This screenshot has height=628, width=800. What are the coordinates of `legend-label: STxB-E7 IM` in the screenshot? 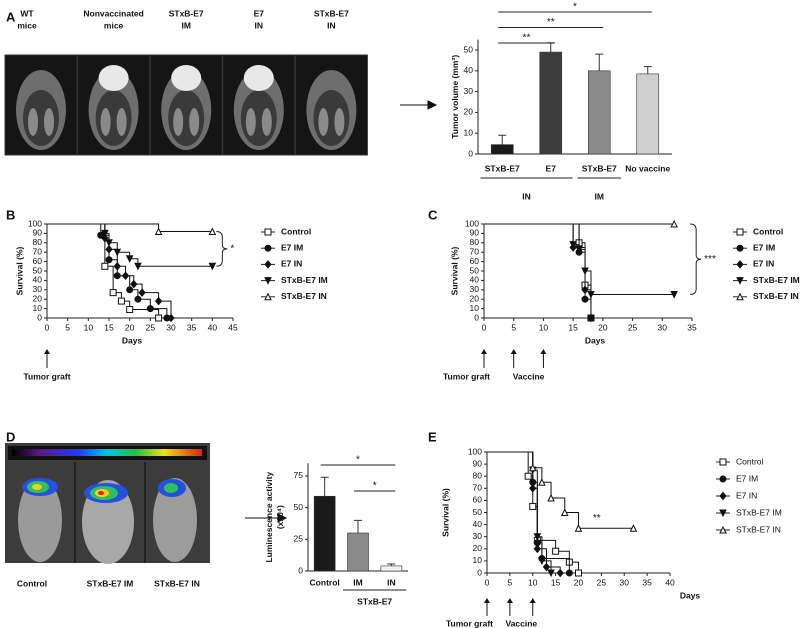 It's located at (776, 280).